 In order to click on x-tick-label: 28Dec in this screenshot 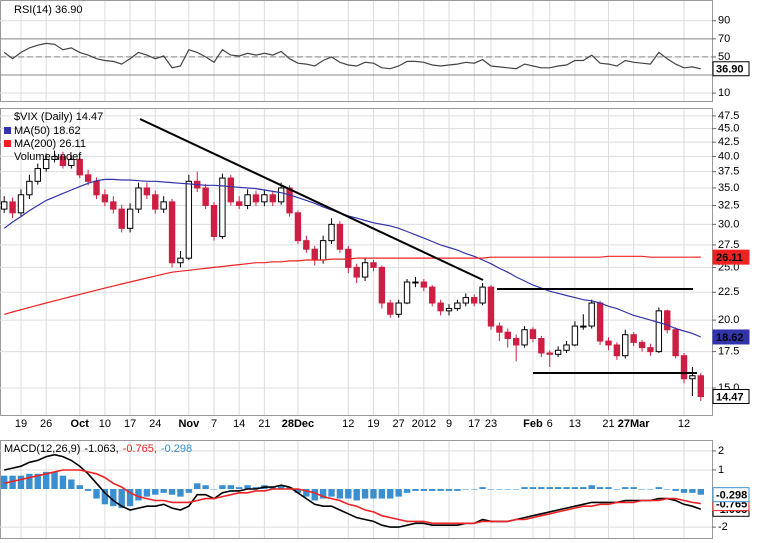, I will do `click(298, 424)`.